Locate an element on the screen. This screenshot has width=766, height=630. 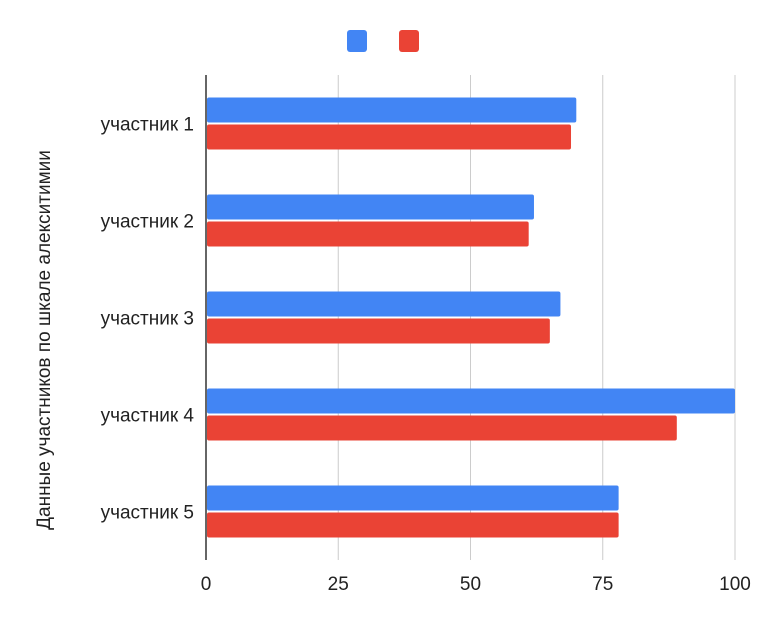
y-tick-label: участник 4 is located at coordinates (148, 416).